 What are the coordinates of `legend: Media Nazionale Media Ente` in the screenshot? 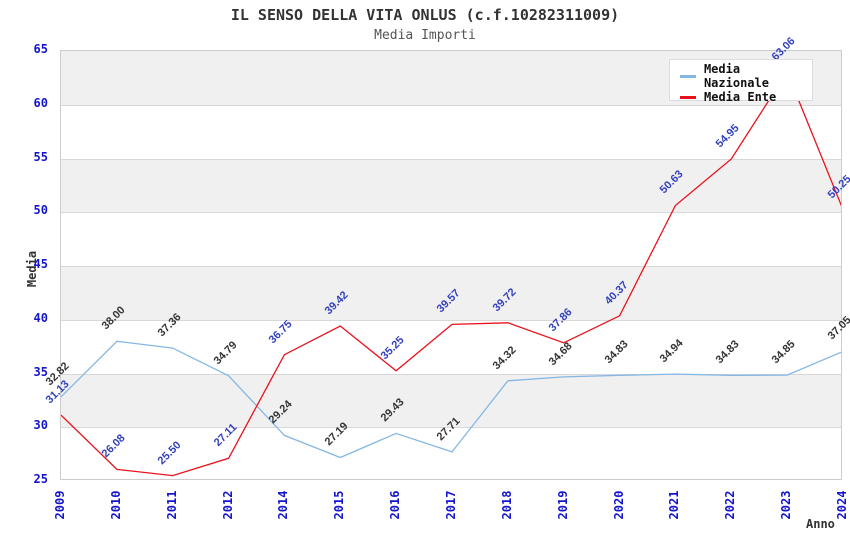 It's located at (741, 81).